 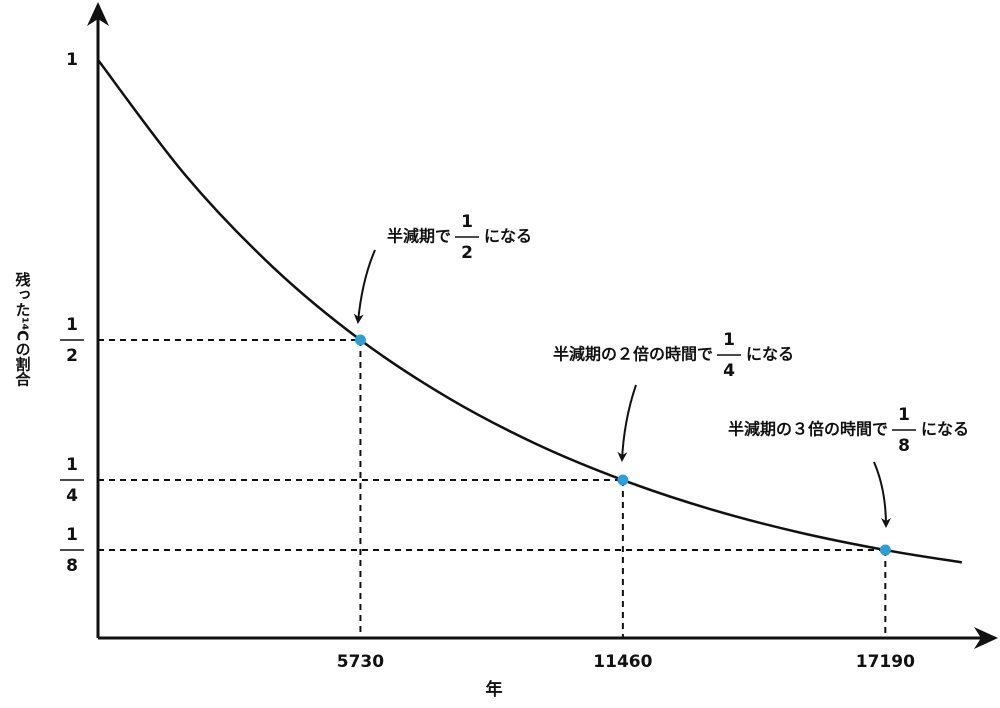 I want to click on x-tick-label: 11460, so click(x=622, y=662).